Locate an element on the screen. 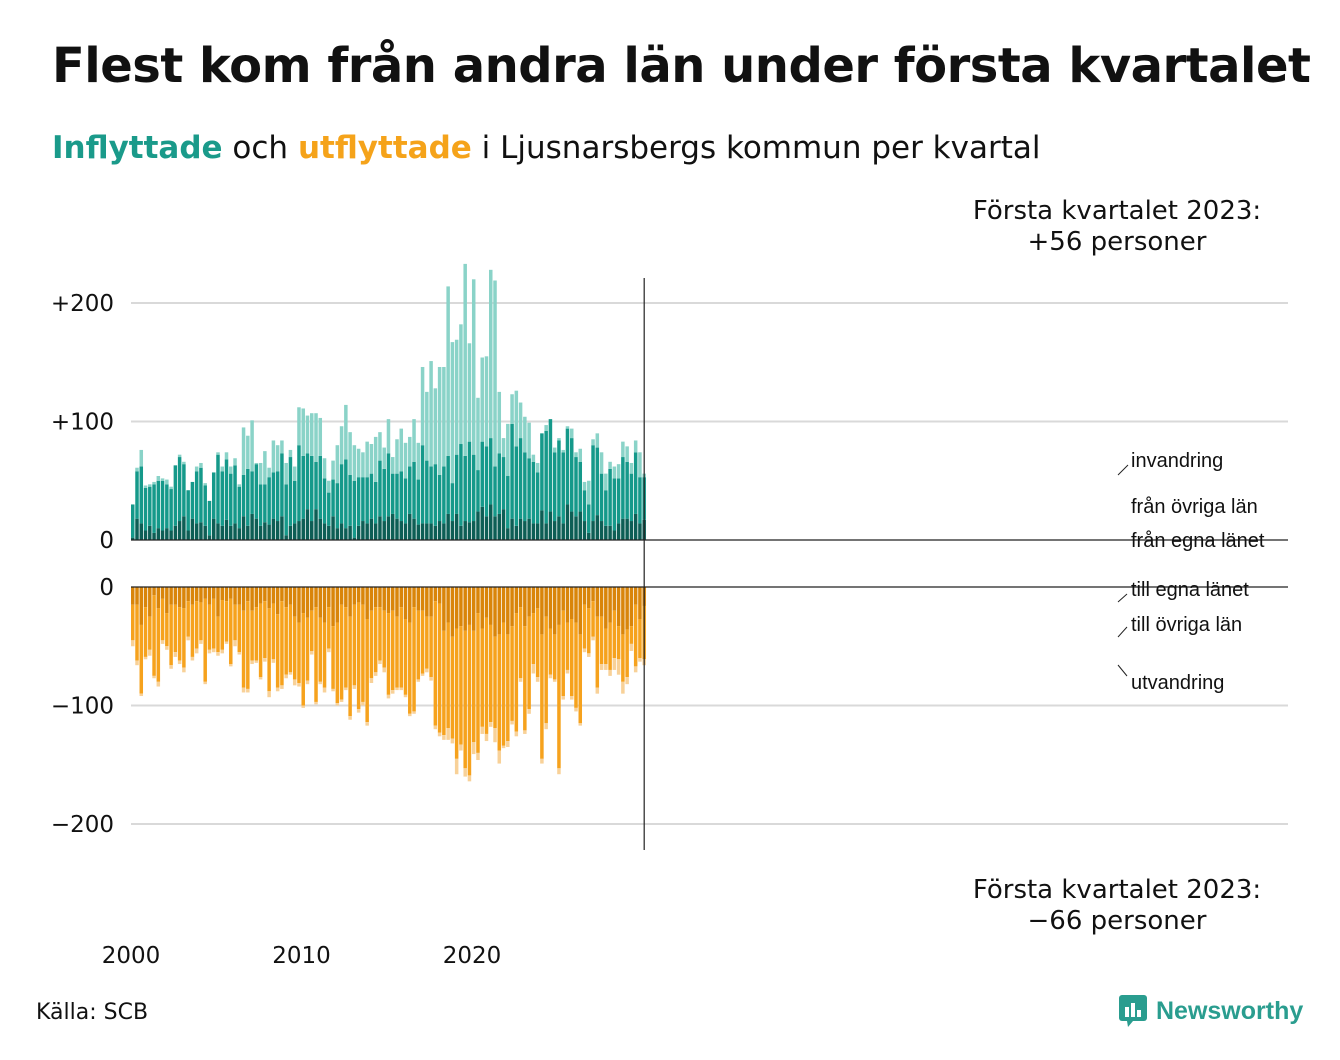 Image resolution: width=1340 pixels, height=1060 pixels. ytick-out-2: −200 is located at coordinates (82, 825).